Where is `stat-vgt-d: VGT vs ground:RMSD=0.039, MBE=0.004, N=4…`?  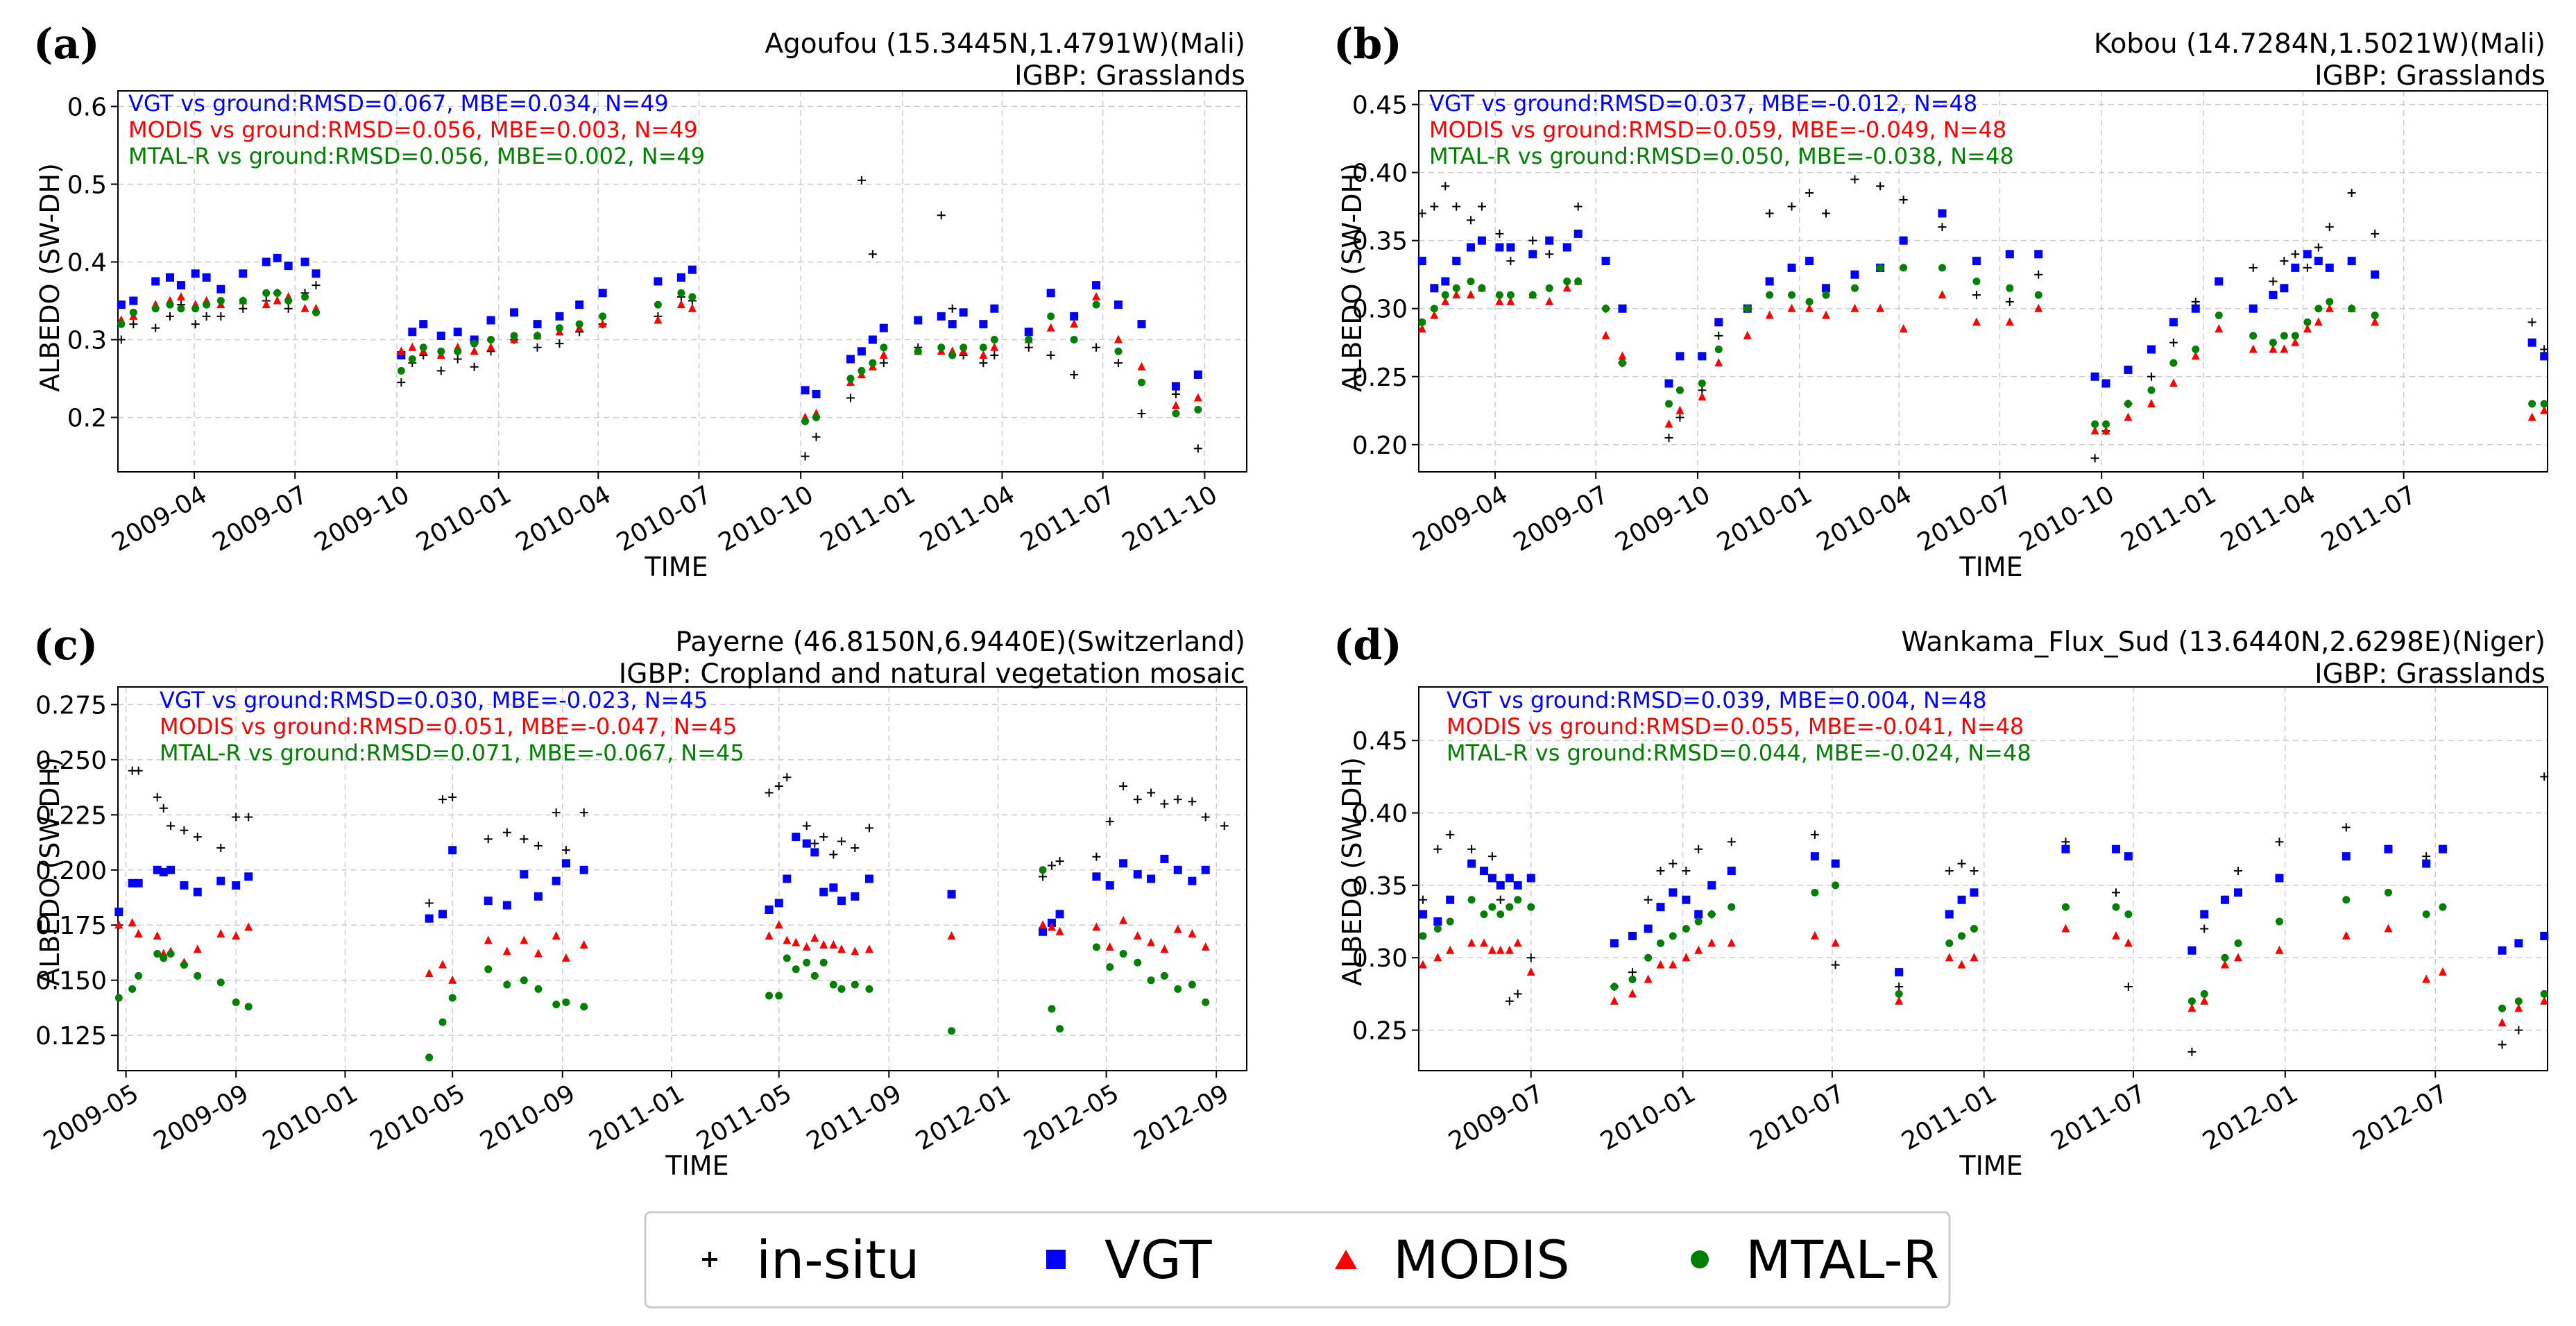
stat-vgt-d: VGT vs ground:RMSD=0.039, MBE=0.004, N=4… is located at coordinates (1717, 700).